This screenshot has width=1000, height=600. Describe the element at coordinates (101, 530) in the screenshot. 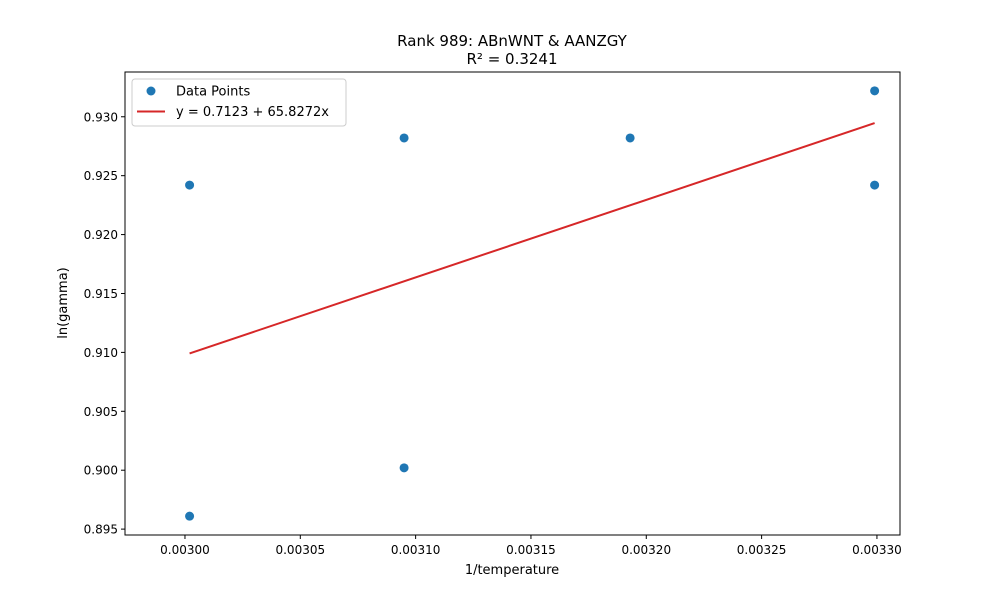

I see `y-tick-label-1: 0.895` at that location.